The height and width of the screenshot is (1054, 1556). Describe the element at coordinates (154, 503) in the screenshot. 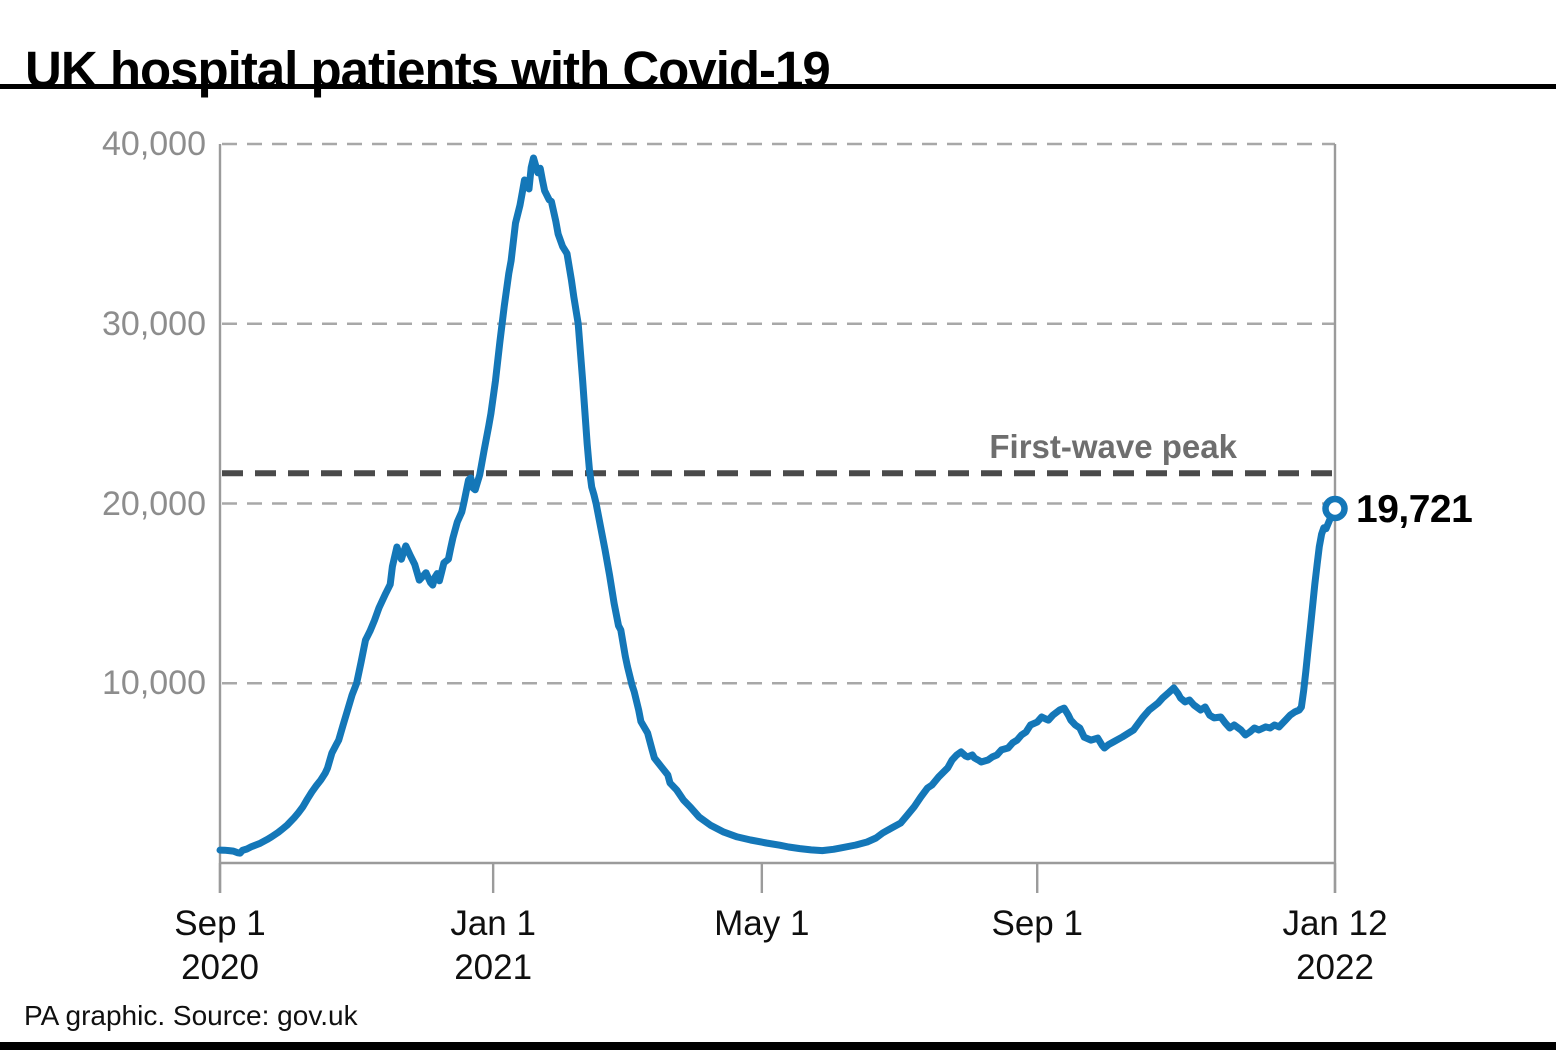

I see `y-axis-label-20,000: 20,000` at that location.